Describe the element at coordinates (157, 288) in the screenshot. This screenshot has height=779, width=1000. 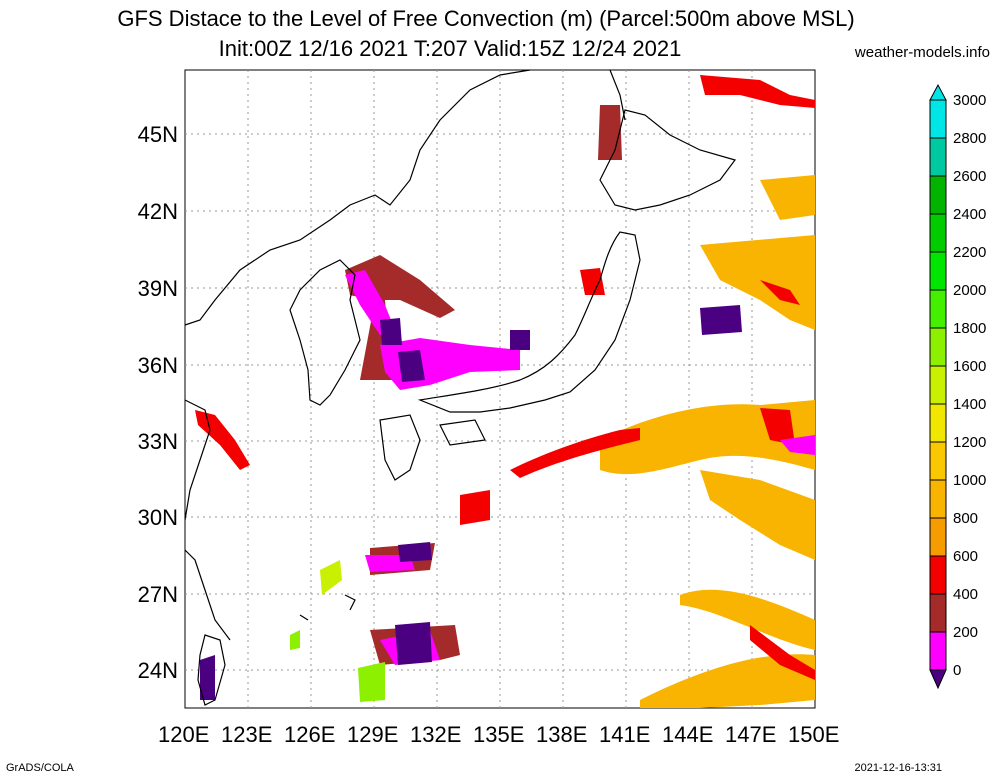
I see `lat-label: 39N` at that location.